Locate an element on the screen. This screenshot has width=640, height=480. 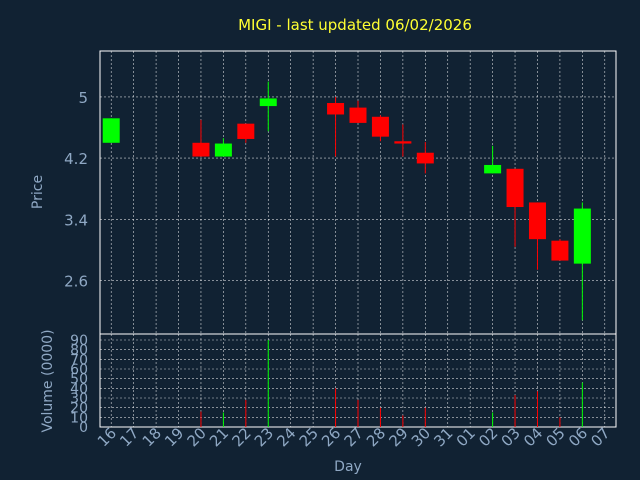
volume-tick-label: 60 is located at coordinates (79, 370).